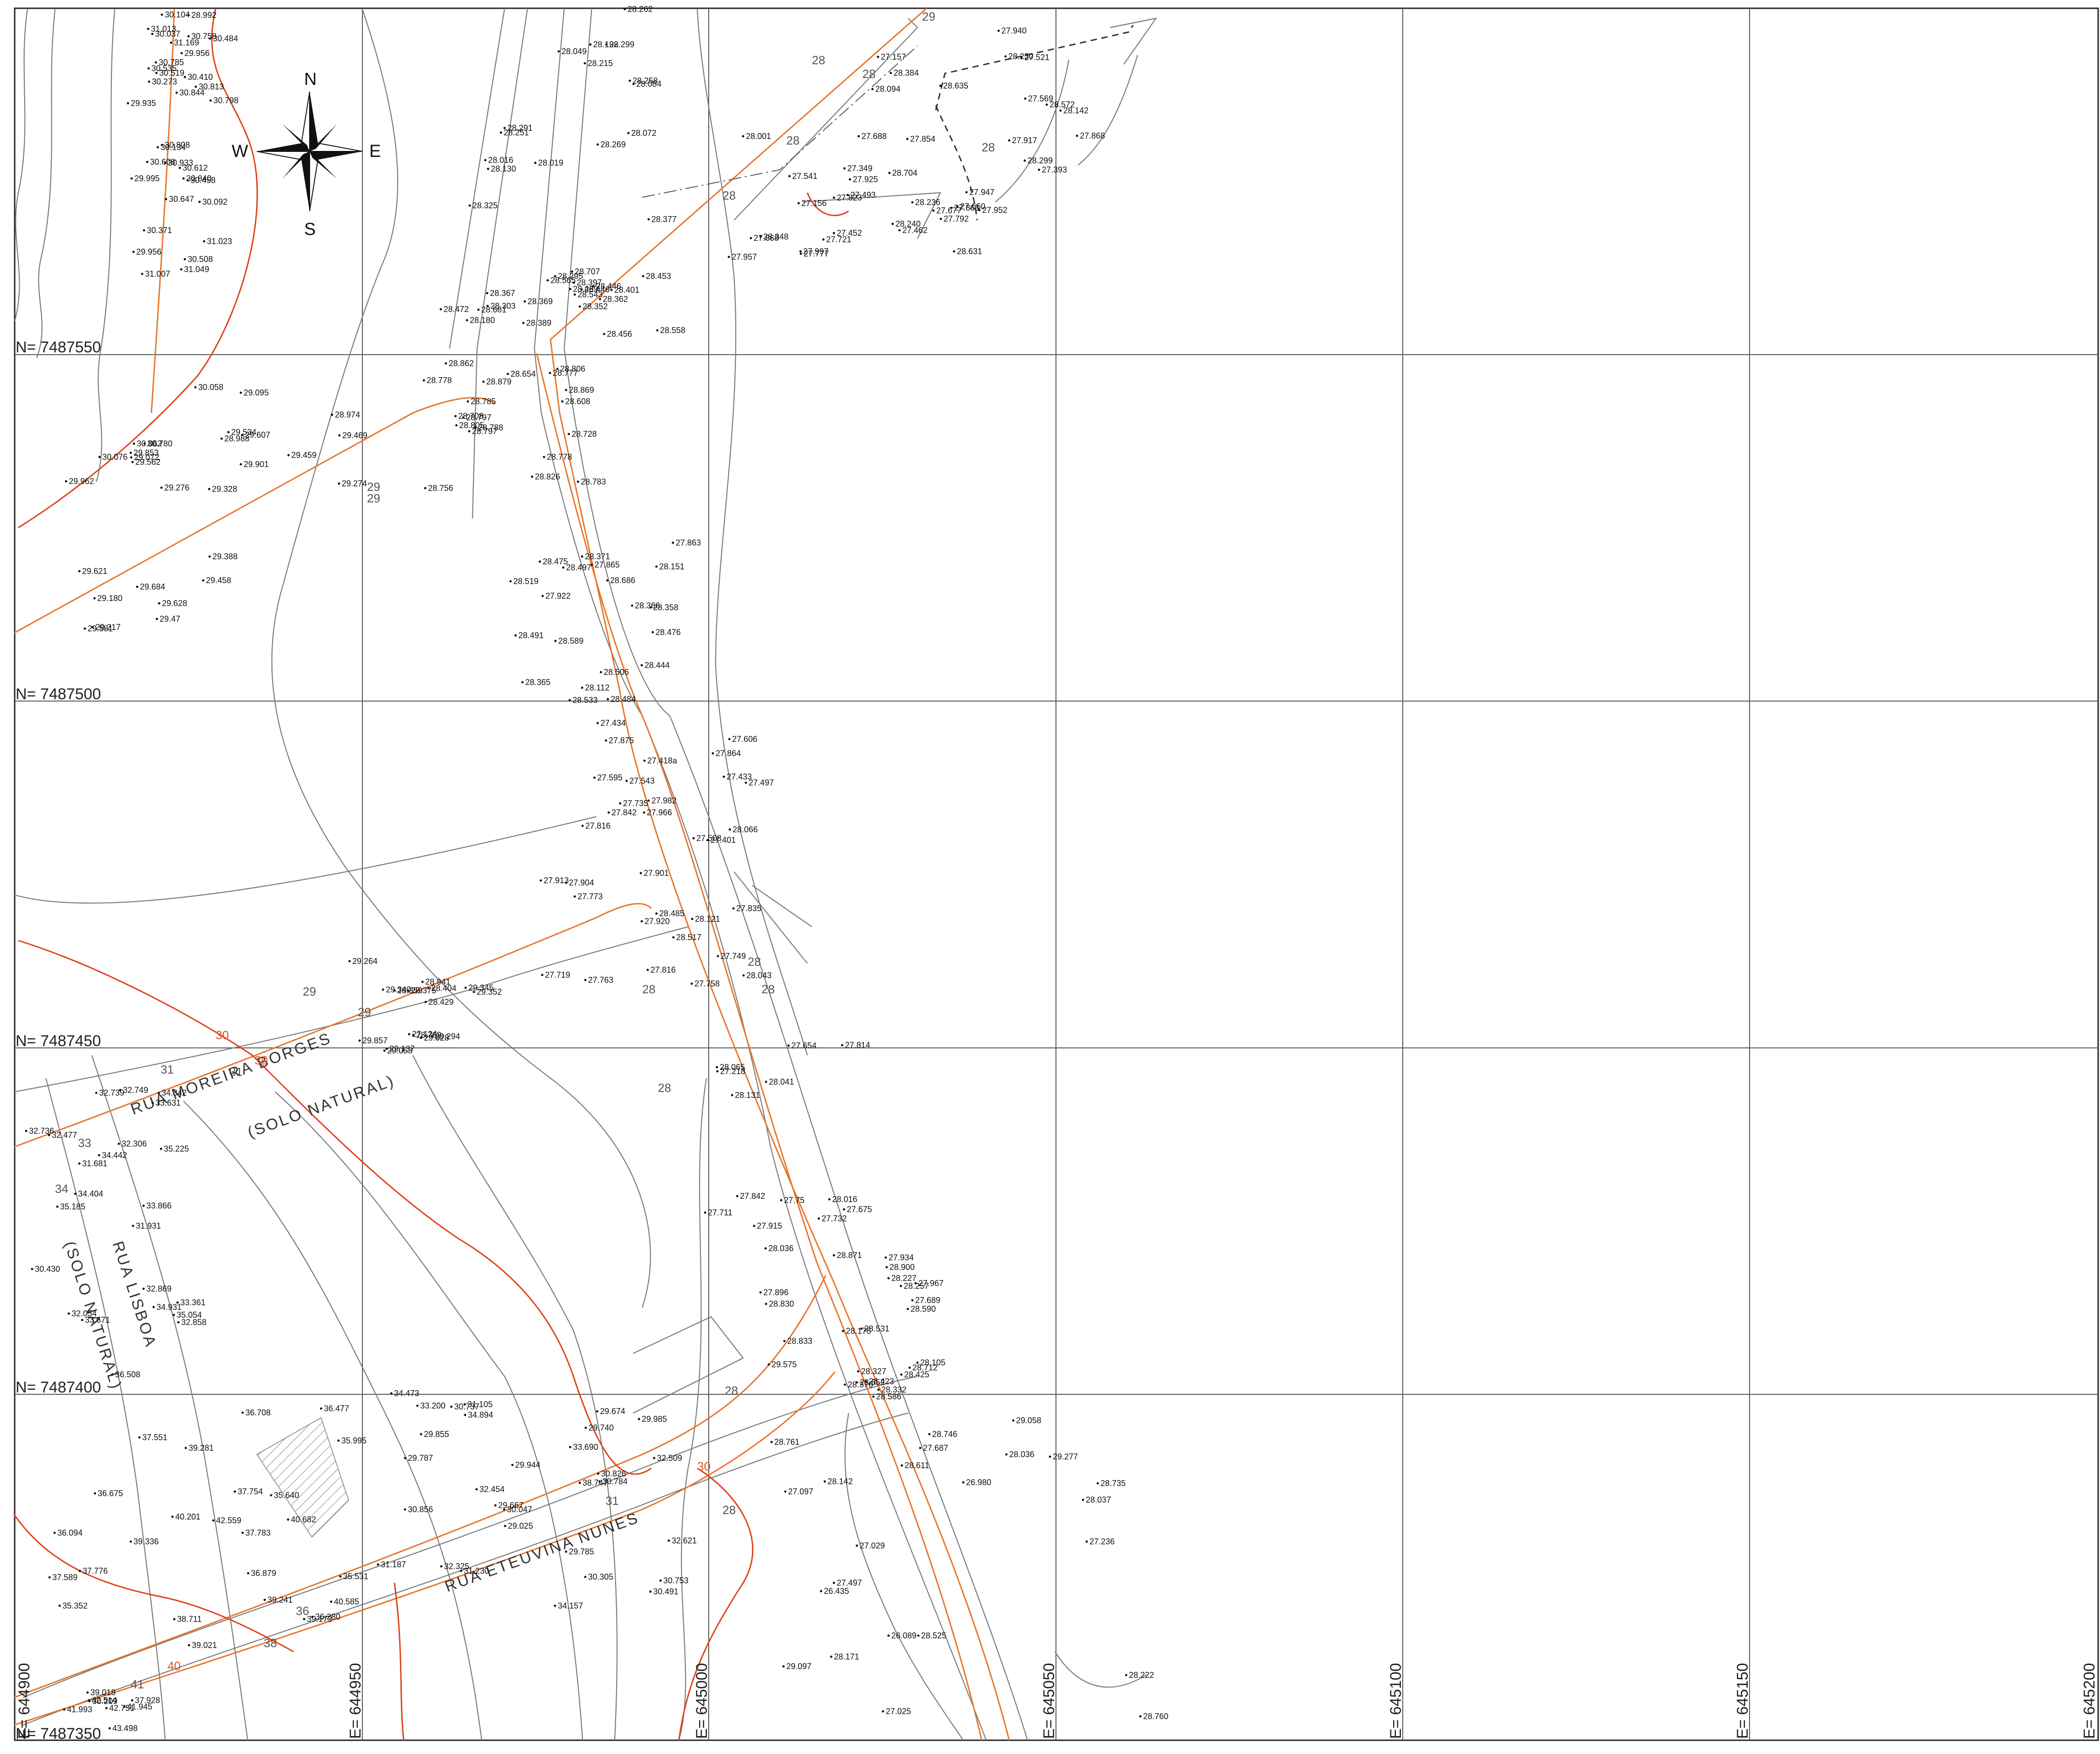  What do you see at coordinates (82, 481) in the screenshot?
I see `spot-elevation-label: 29.962` at bounding box center [82, 481].